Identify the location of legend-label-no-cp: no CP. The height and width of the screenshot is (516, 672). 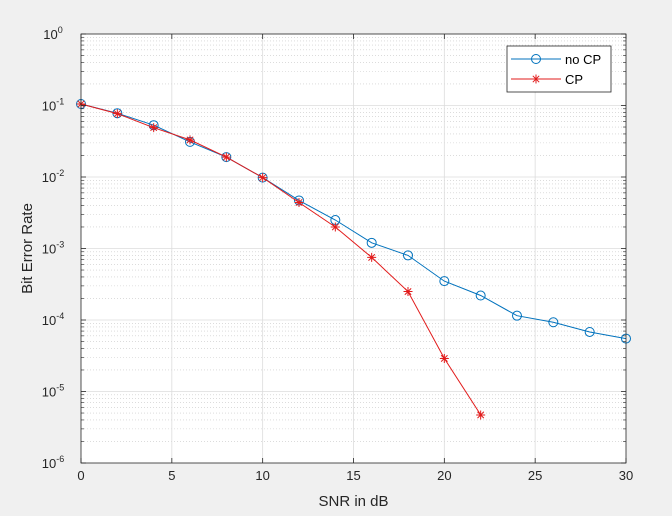
(583, 59).